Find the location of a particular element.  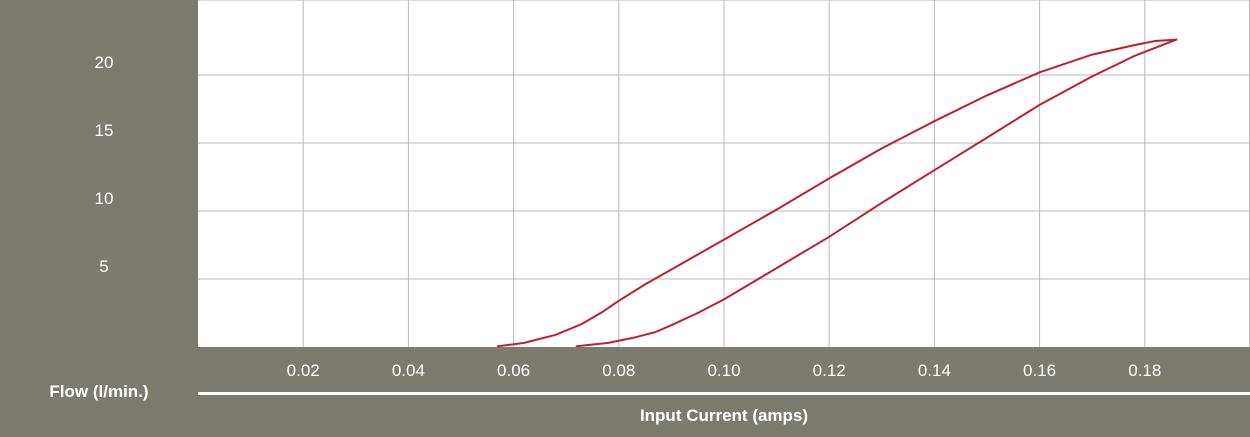

x-axis-title: Input Current (amps) is located at coordinates (724, 415).